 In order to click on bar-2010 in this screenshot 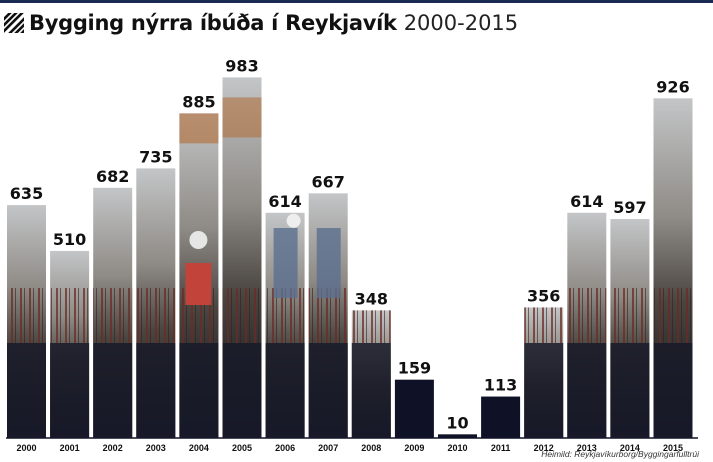, I will do `click(457, 436)`.